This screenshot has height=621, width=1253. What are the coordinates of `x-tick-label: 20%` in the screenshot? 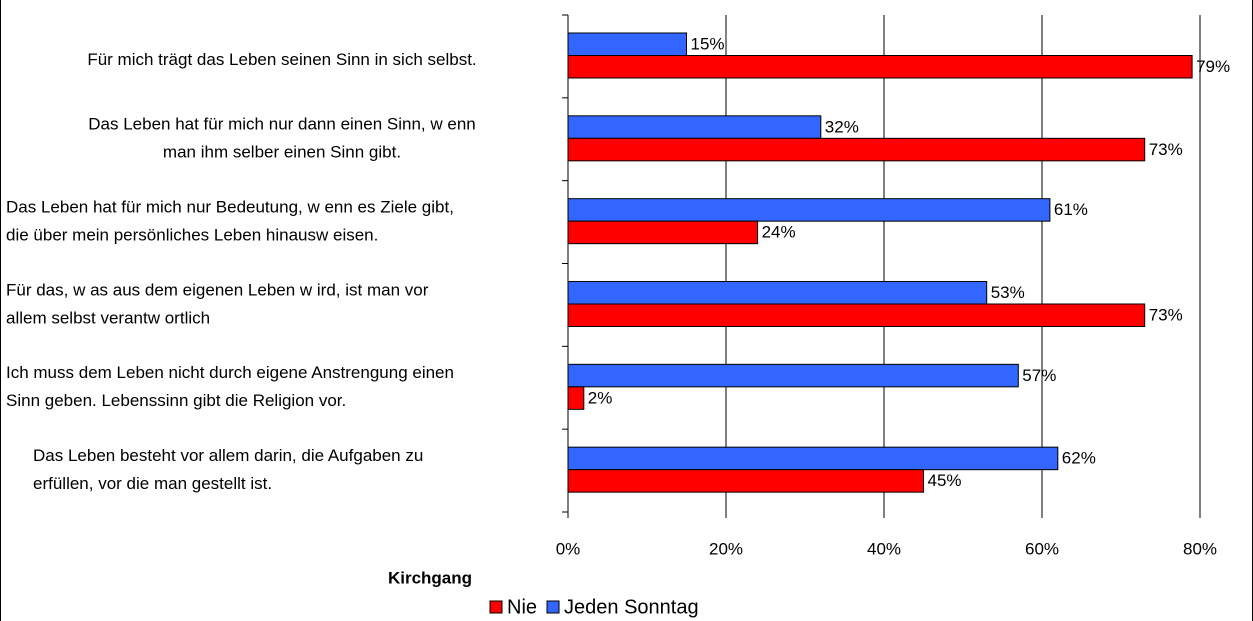 It's located at (726, 548).